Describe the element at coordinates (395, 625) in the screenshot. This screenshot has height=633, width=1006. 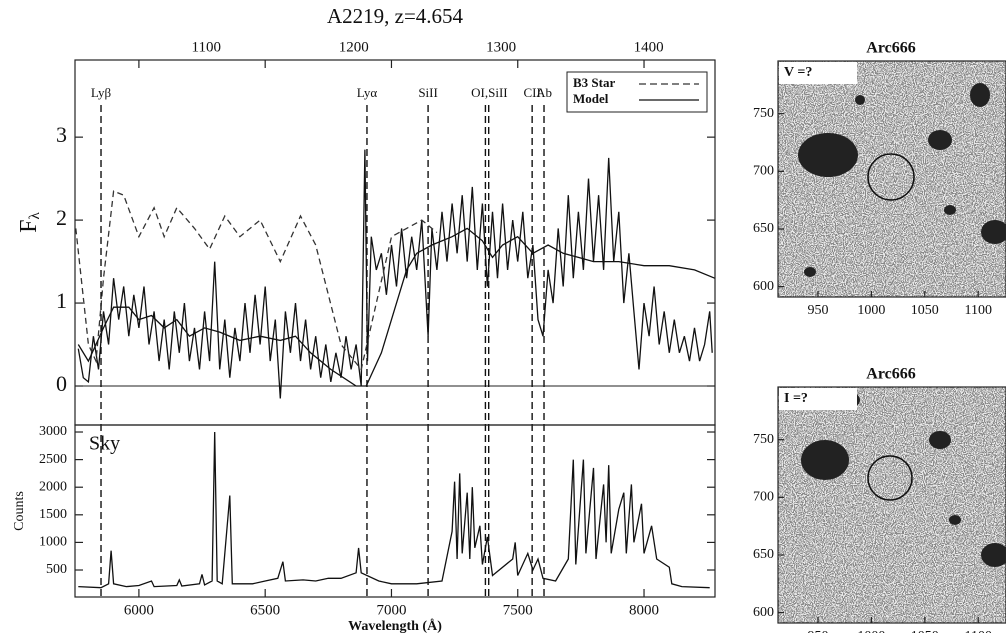
I see `x-axis-label: Wavelength (Å)` at that location.